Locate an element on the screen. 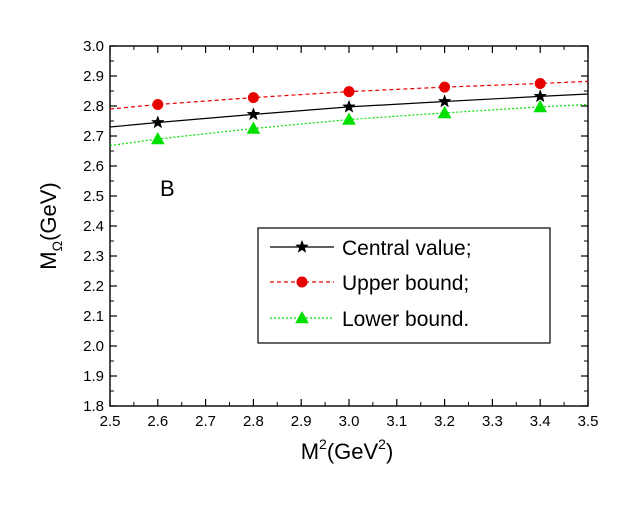  y-tick-label: 2.5 is located at coordinates (93, 196).